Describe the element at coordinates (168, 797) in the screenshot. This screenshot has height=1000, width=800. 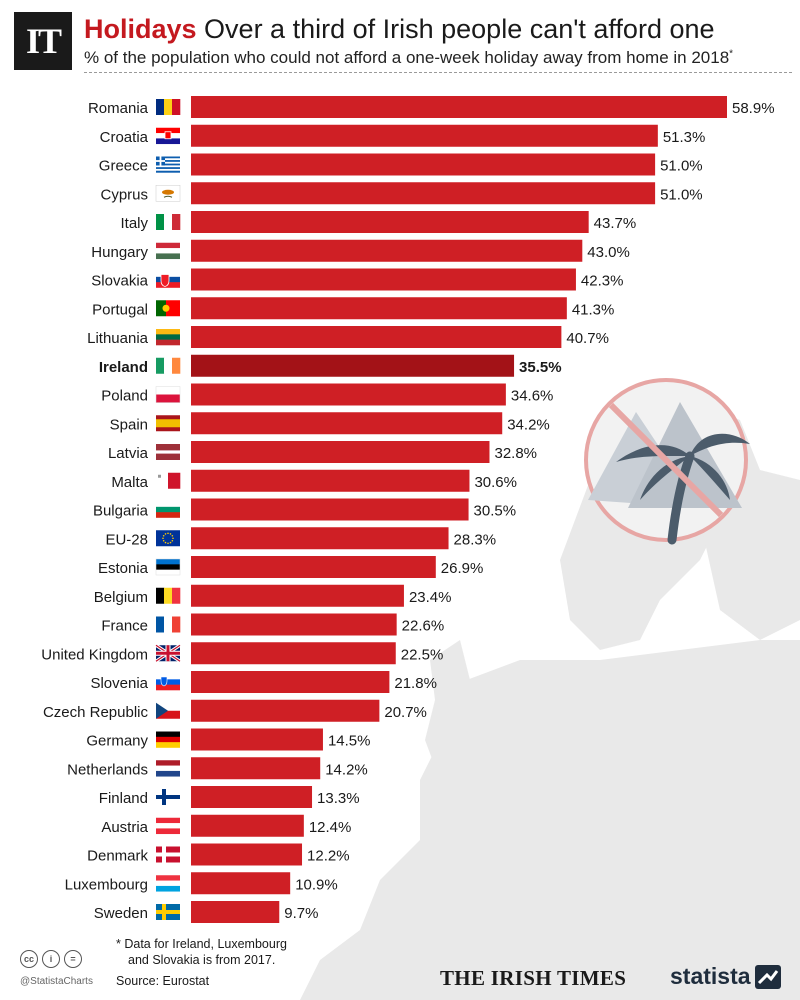
I see `finland-flag-icon` at that location.